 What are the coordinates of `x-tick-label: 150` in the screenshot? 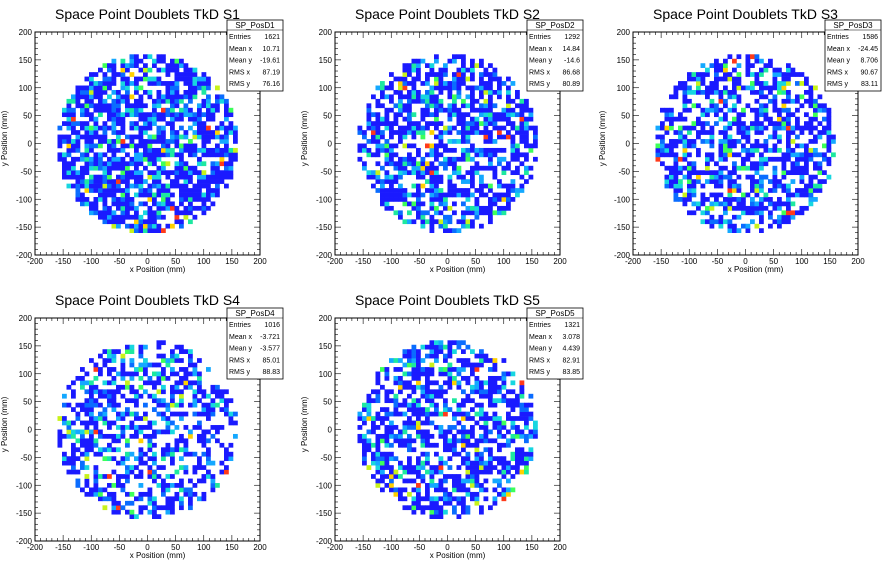 It's located at (532, 261).